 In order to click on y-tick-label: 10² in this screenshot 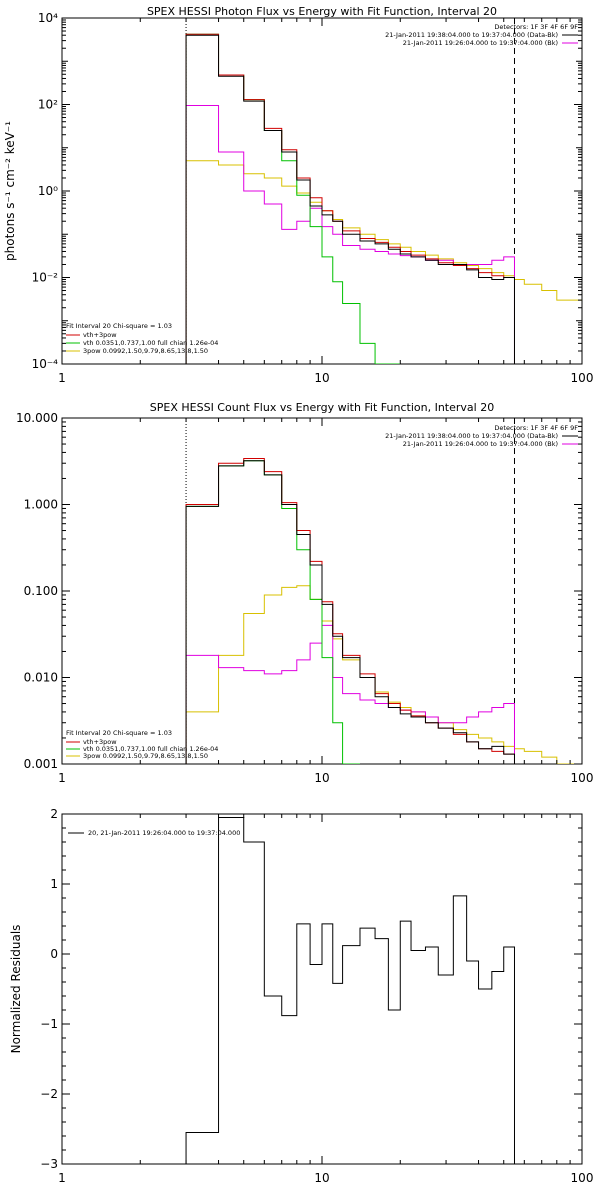, I will do `click(48, 105)`.